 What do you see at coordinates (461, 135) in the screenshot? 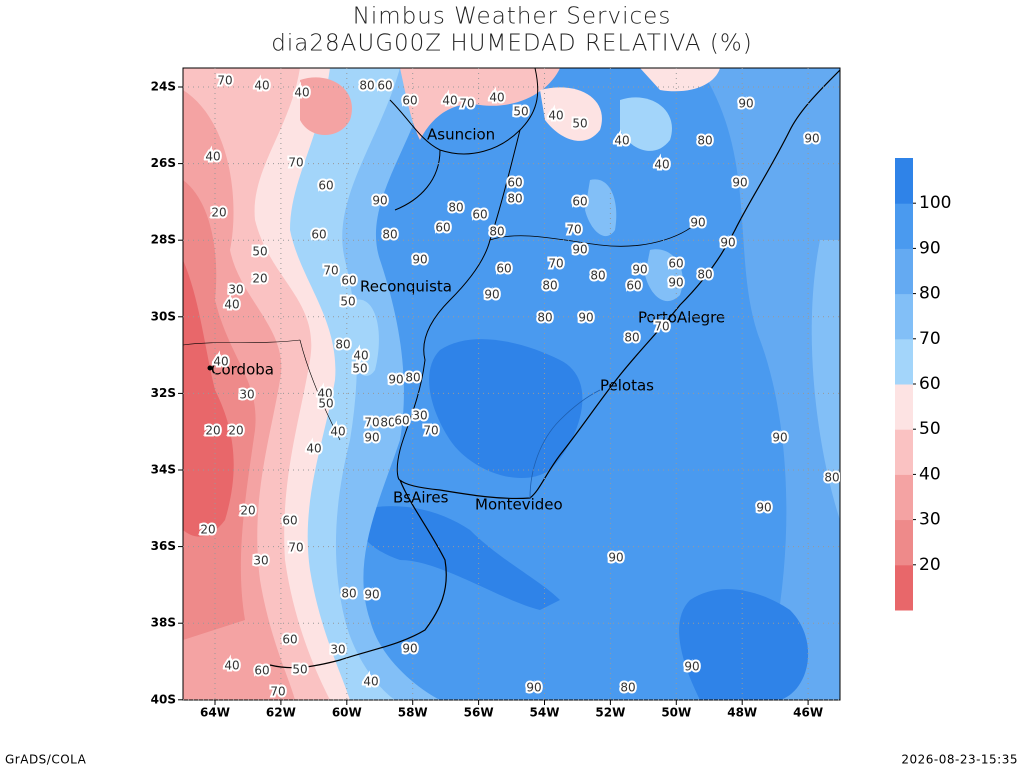
I see `city-label: Asuncion` at bounding box center [461, 135].